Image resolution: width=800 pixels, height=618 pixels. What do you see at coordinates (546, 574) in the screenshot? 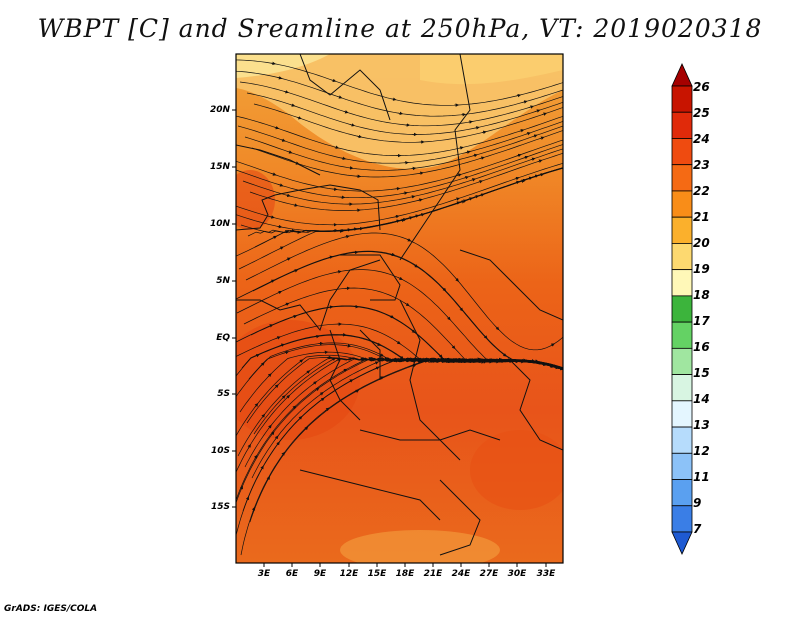
I see `lon-tick-label: 33E` at bounding box center [546, 574].